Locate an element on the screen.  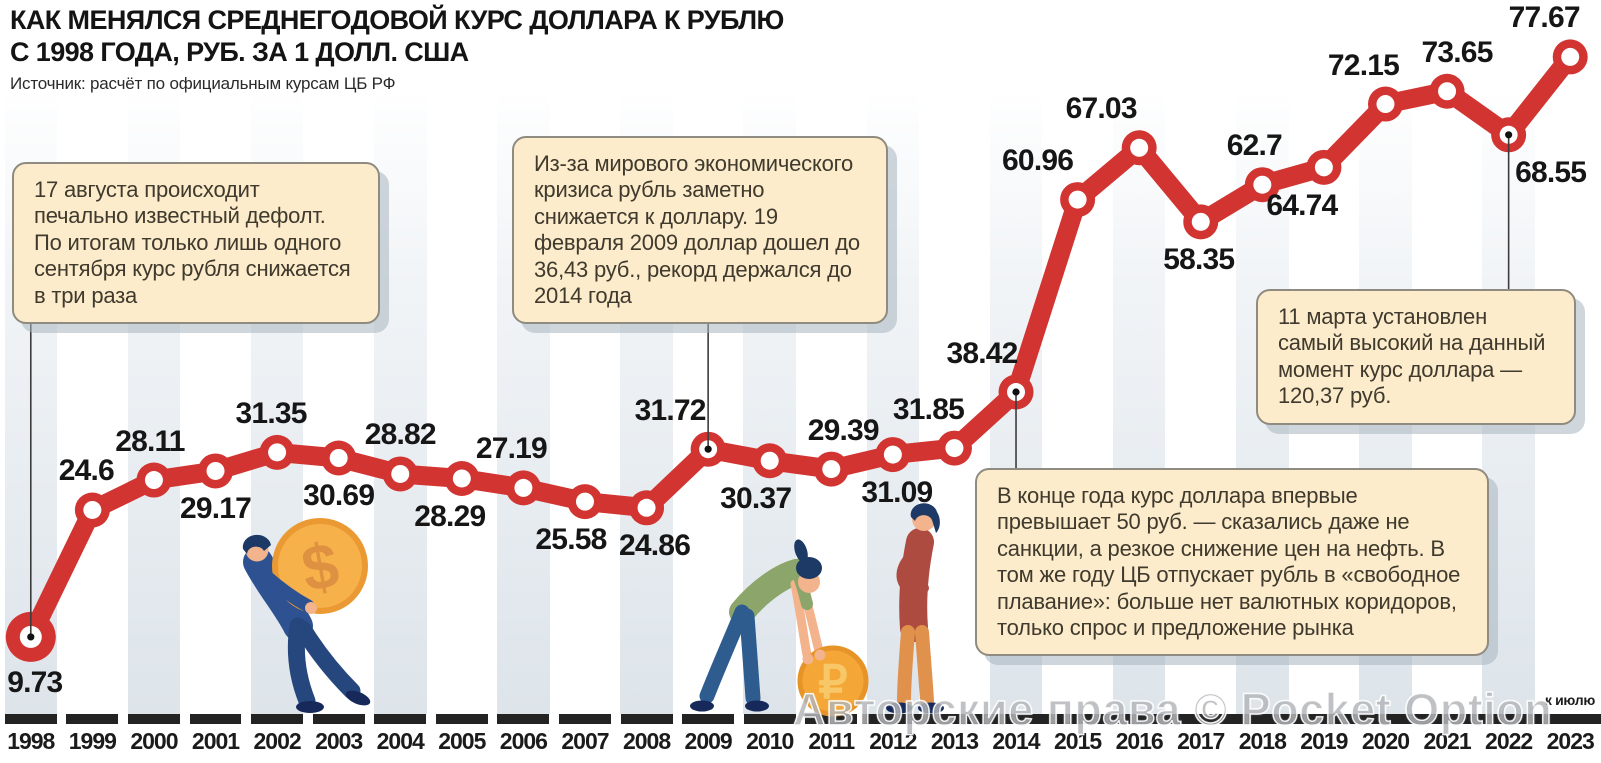
ruble-coin-icon: ₽ is located at coordinates (833, 681).